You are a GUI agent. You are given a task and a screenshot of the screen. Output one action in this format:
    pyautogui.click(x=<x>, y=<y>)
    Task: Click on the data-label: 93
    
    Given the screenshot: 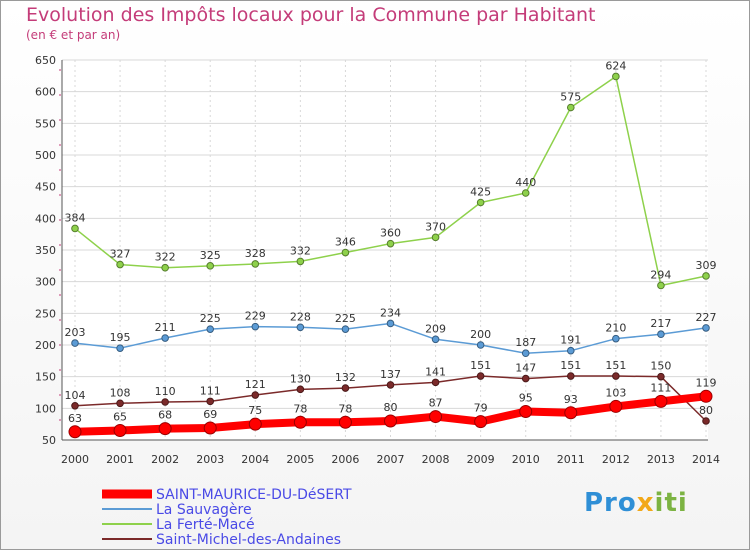 What is the action you would take?
    pyautogui.click(x=571, y=399)
    